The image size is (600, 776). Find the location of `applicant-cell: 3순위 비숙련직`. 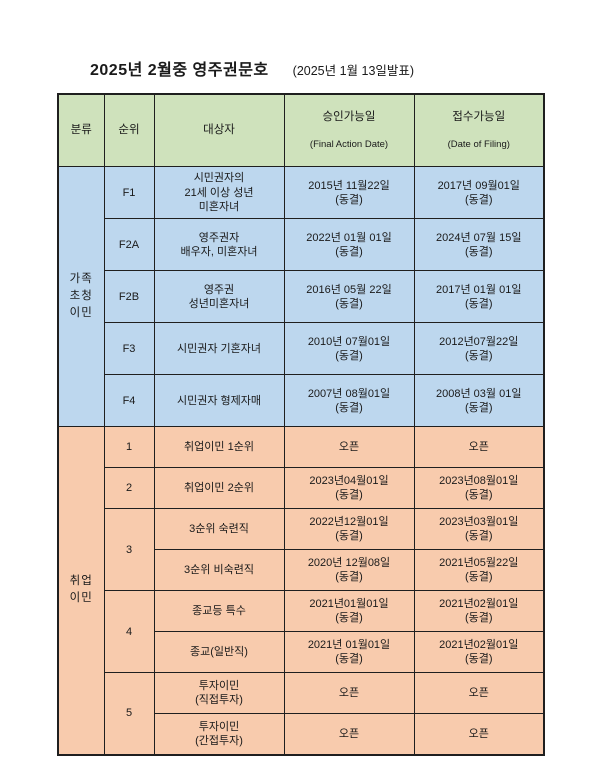

applicant-cell: 3순위 비숙련직 is located at coordinates (219, 570).